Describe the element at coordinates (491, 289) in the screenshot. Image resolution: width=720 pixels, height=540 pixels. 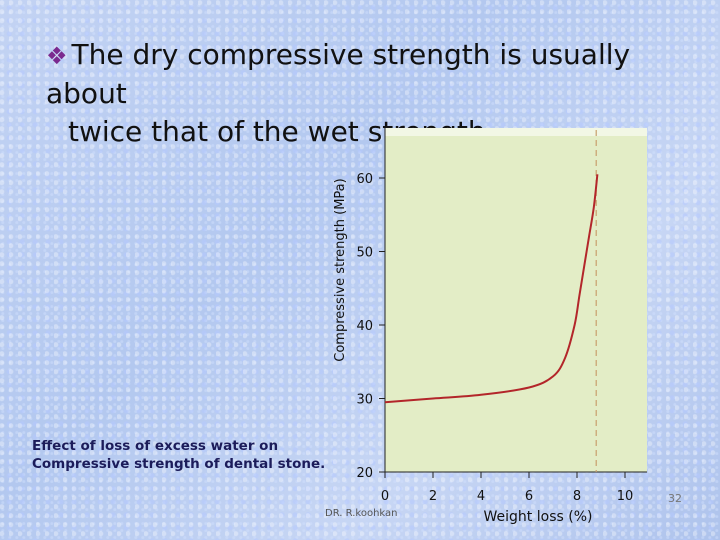
I see `strength-curve` at that location.